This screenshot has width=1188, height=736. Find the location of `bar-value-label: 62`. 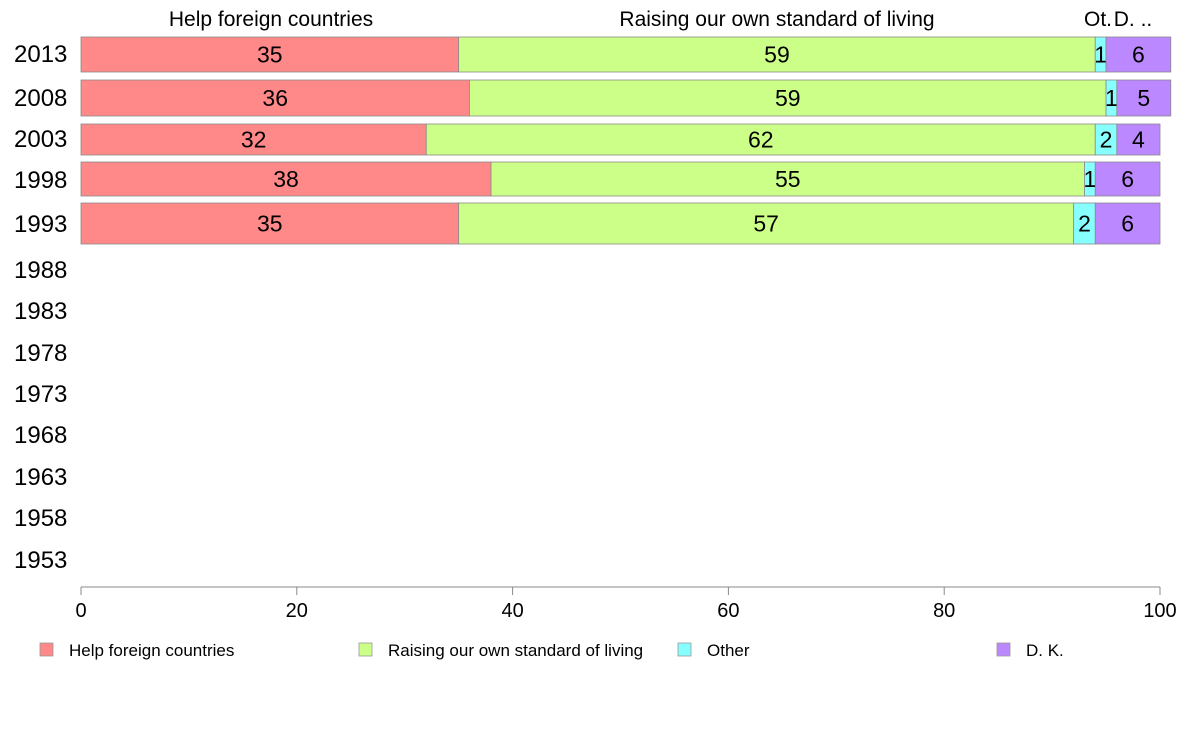

bar-value-label: 62 is located at coordinates (761, 140).